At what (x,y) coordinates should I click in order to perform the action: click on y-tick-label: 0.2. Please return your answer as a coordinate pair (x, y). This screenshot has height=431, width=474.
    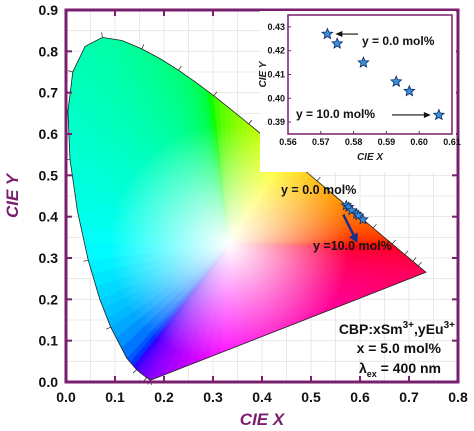
    Looking at the image, I should click on (49, 299).